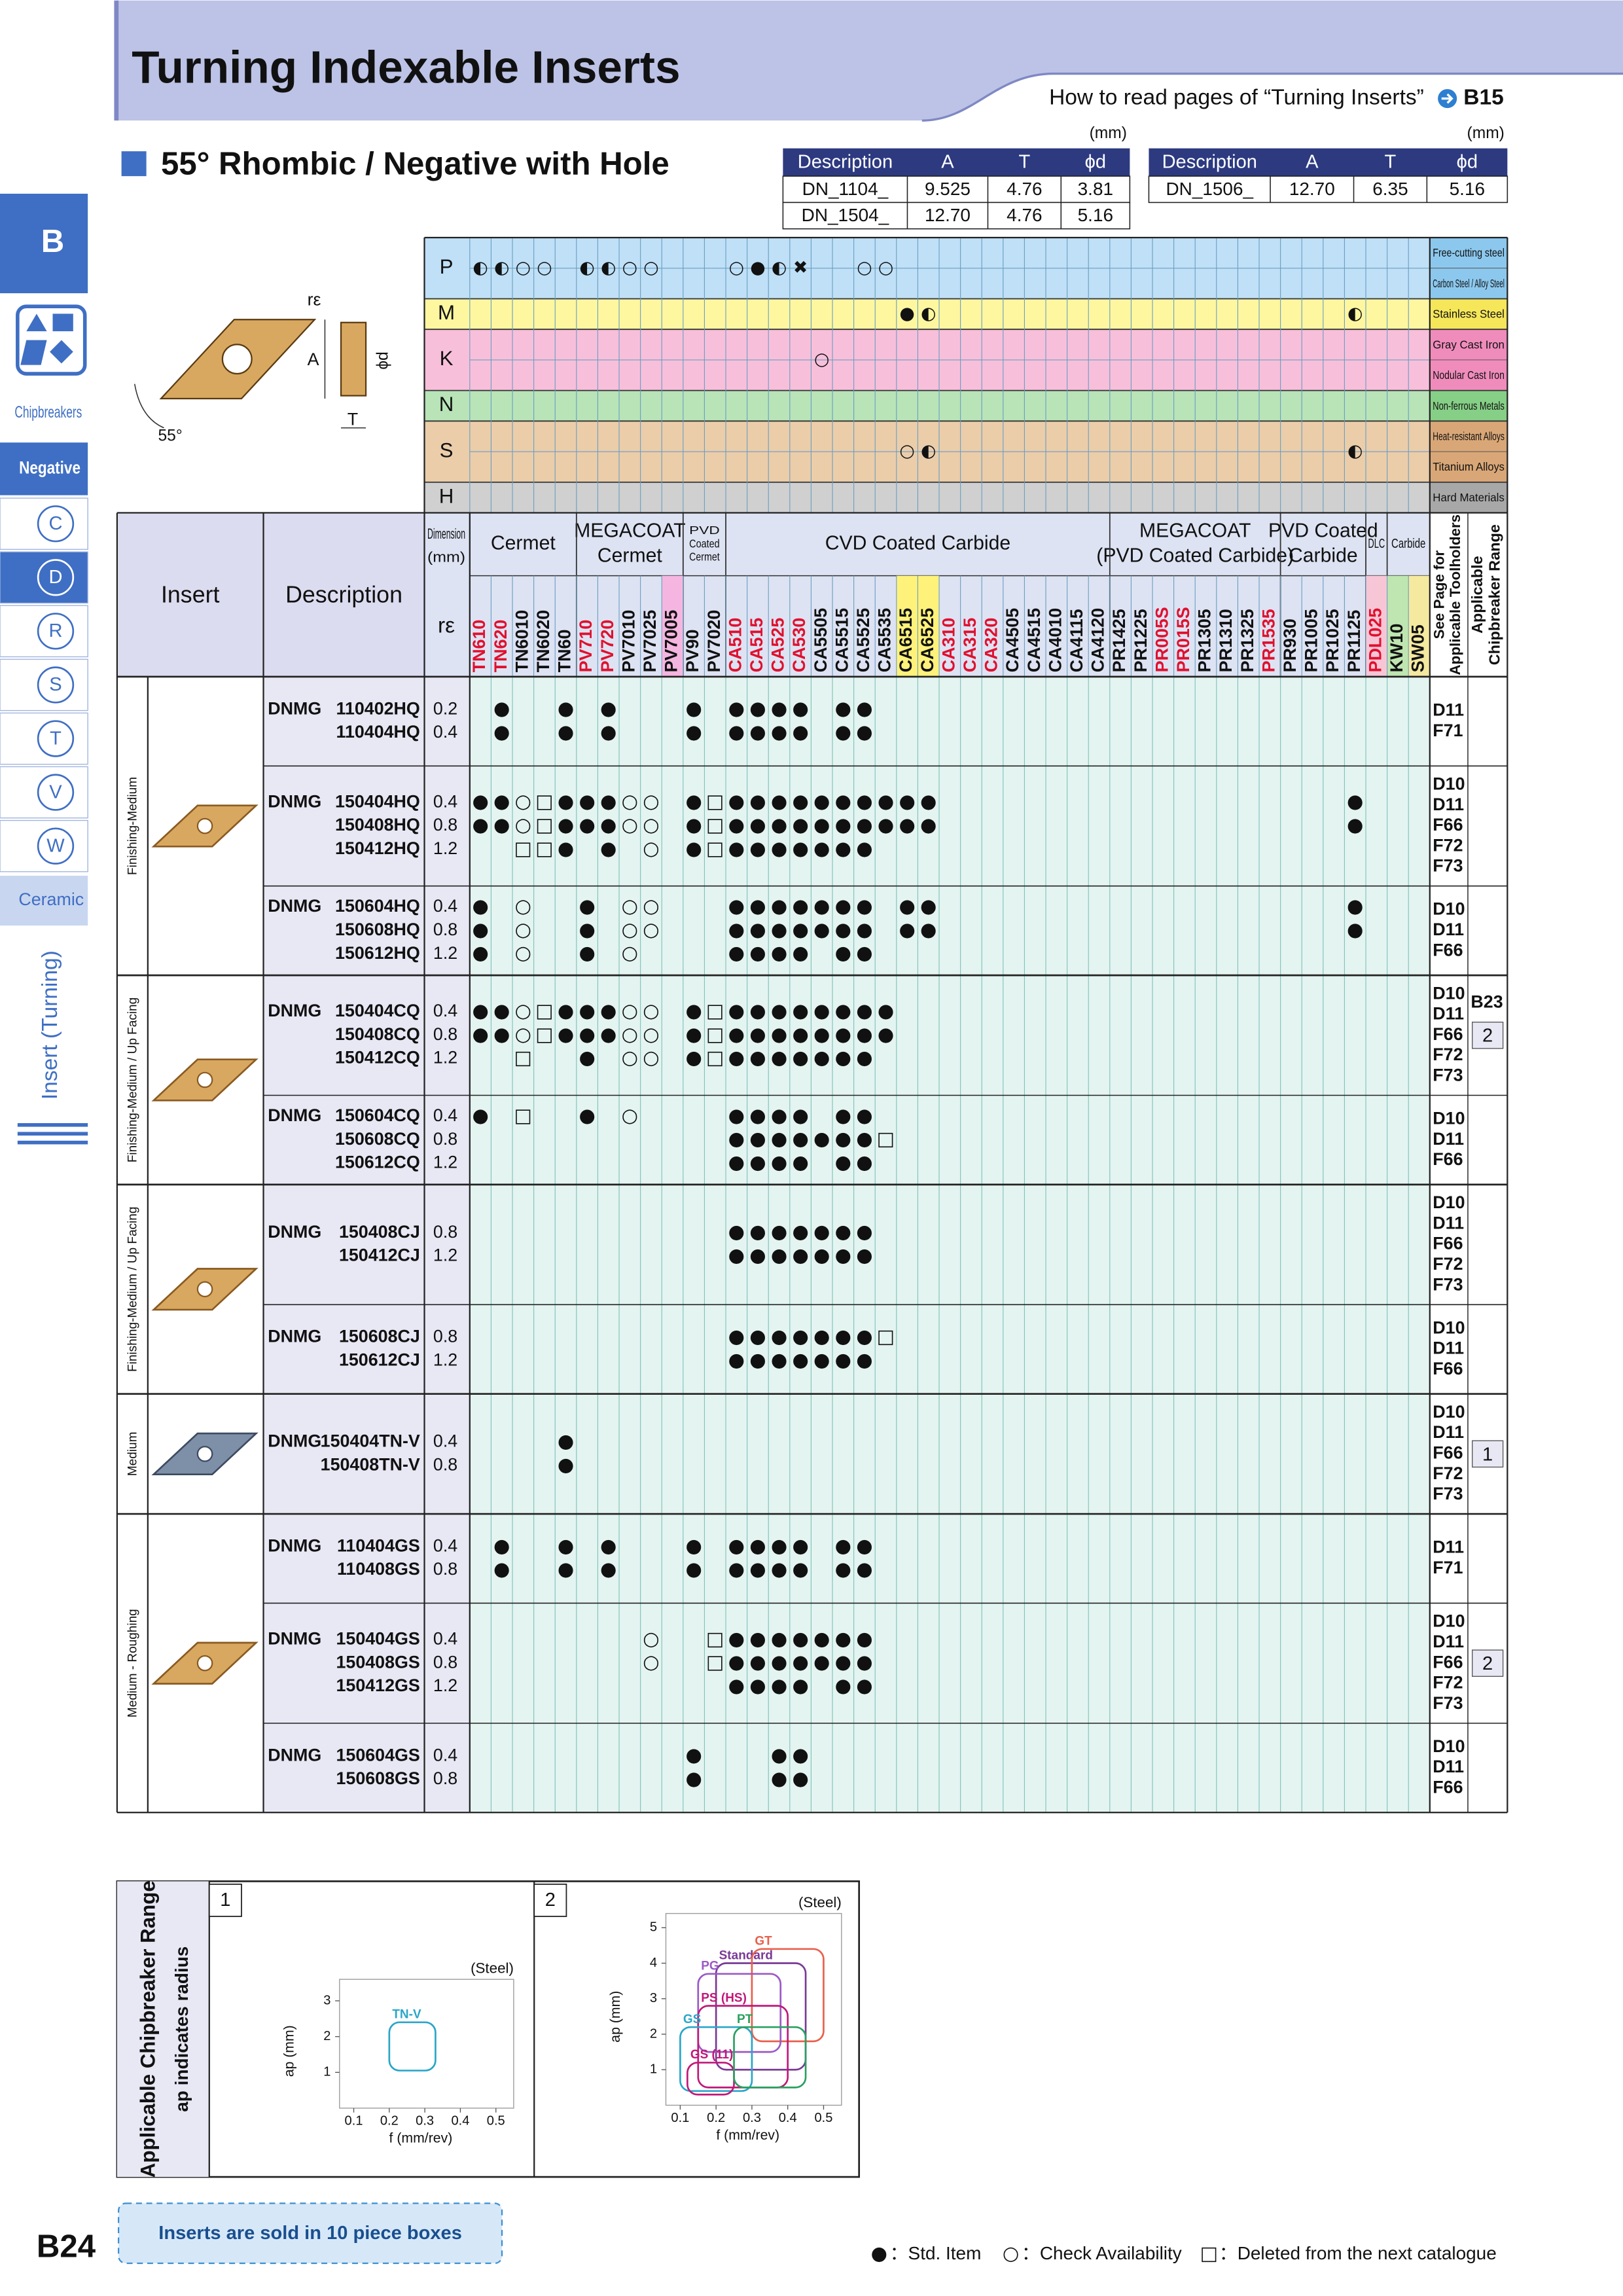 The width and height of the screenshot is (1623, 2296). Describe the element at coordinates (970, 645) in the screenshot. I see `grade-name: CA315` at that location.